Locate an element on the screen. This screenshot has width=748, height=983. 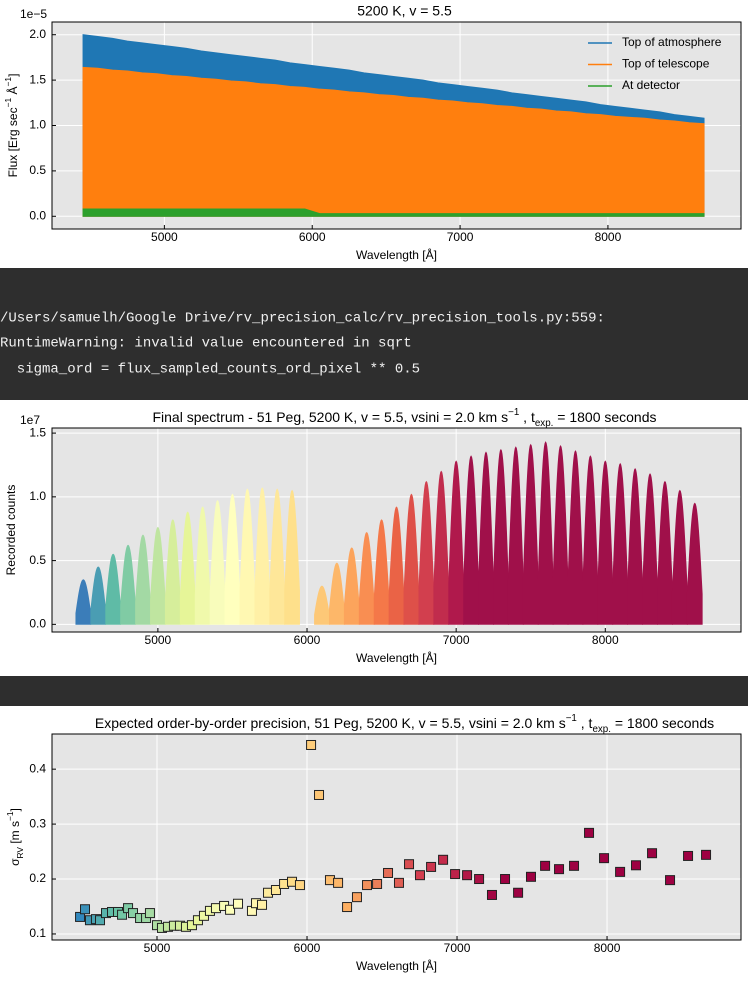
x-tick-label: 8000 is located at coordinates (608, 237).